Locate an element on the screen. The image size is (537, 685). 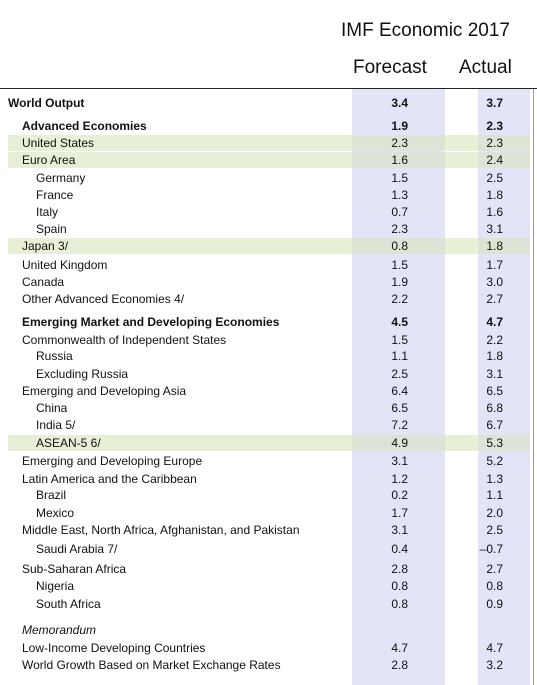
actual-value: 2.0 is located at coordinates (494, 513).